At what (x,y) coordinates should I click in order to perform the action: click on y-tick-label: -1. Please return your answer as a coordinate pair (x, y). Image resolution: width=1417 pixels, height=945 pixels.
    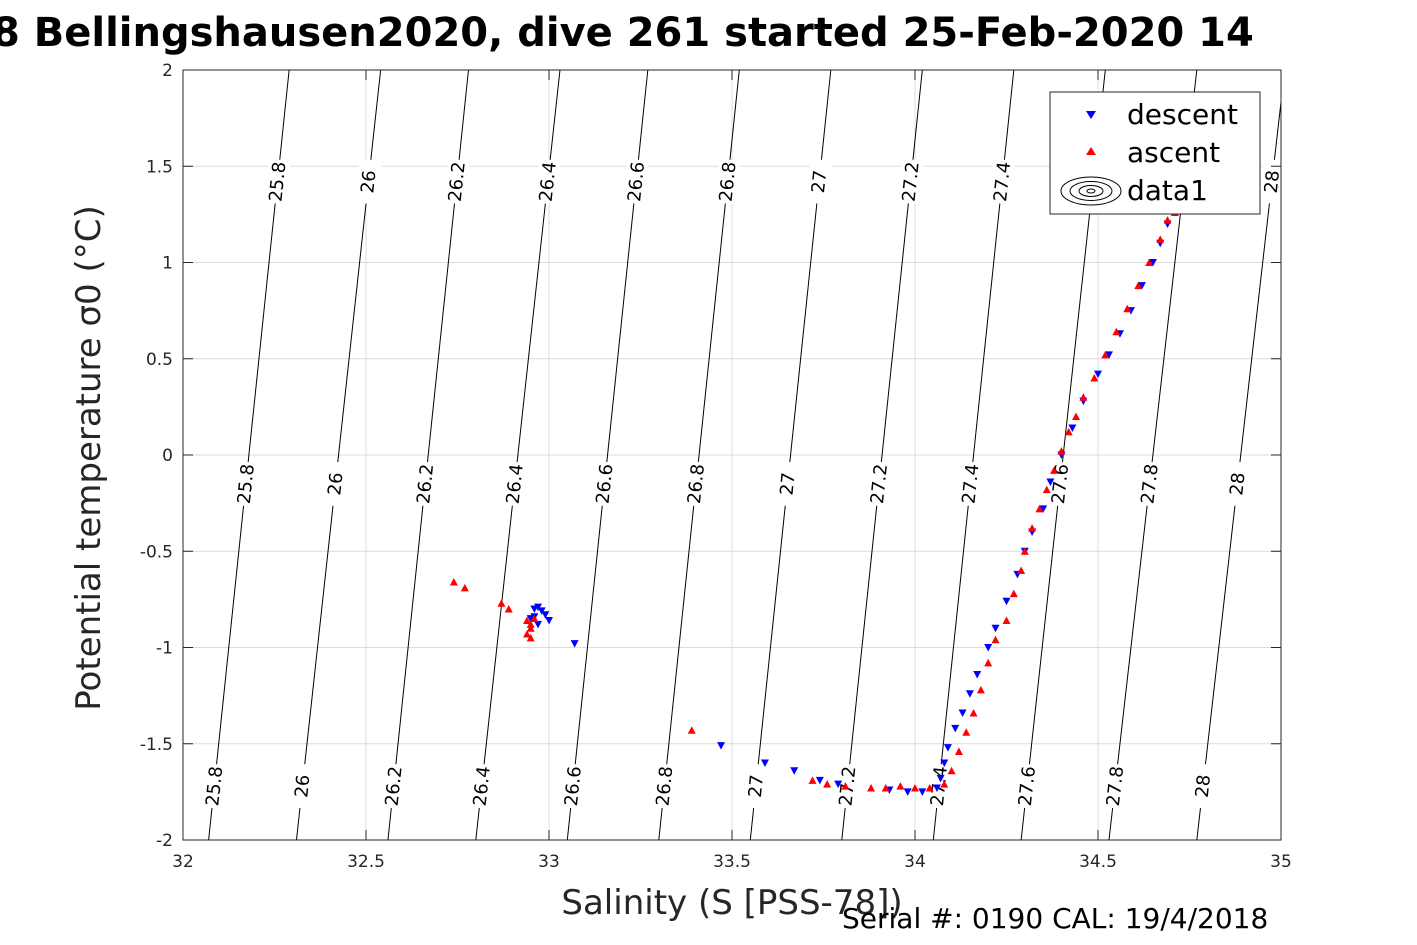
    Looking at the image, I should click on (164, 649).